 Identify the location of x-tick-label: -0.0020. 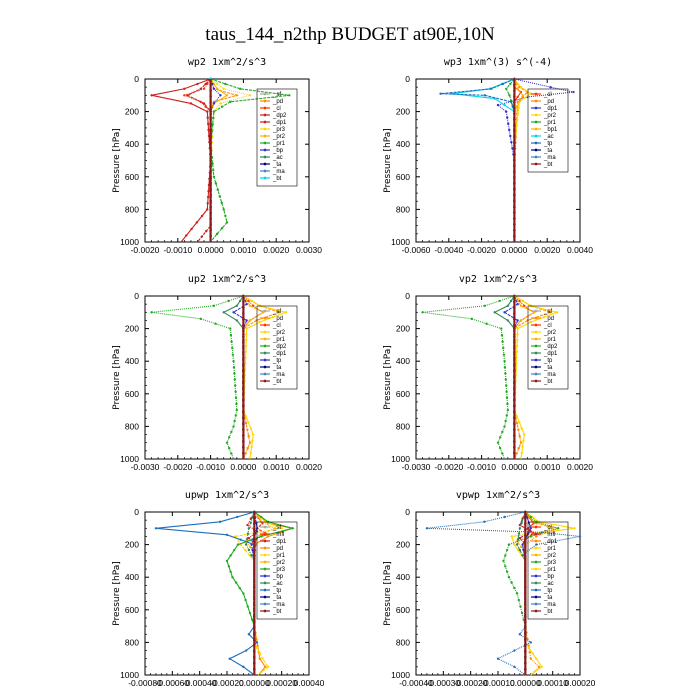
(448, 467).